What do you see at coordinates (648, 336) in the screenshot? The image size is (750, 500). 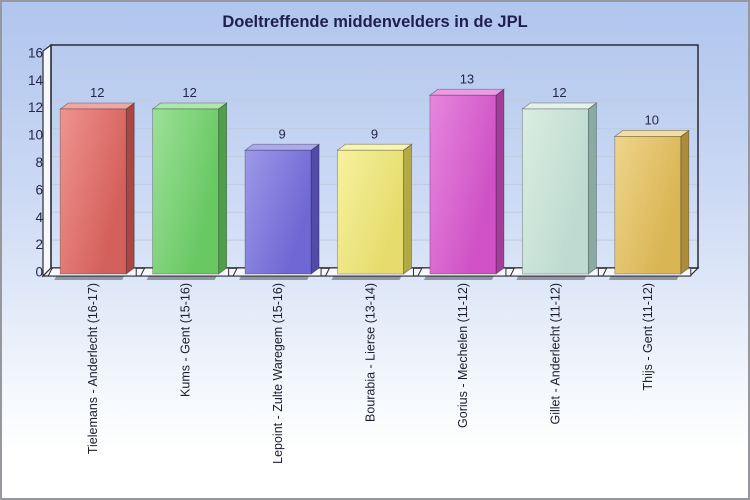 I see `x-axis-label: Thijs - Gent (11-12)` at bounding box center [648, 336].